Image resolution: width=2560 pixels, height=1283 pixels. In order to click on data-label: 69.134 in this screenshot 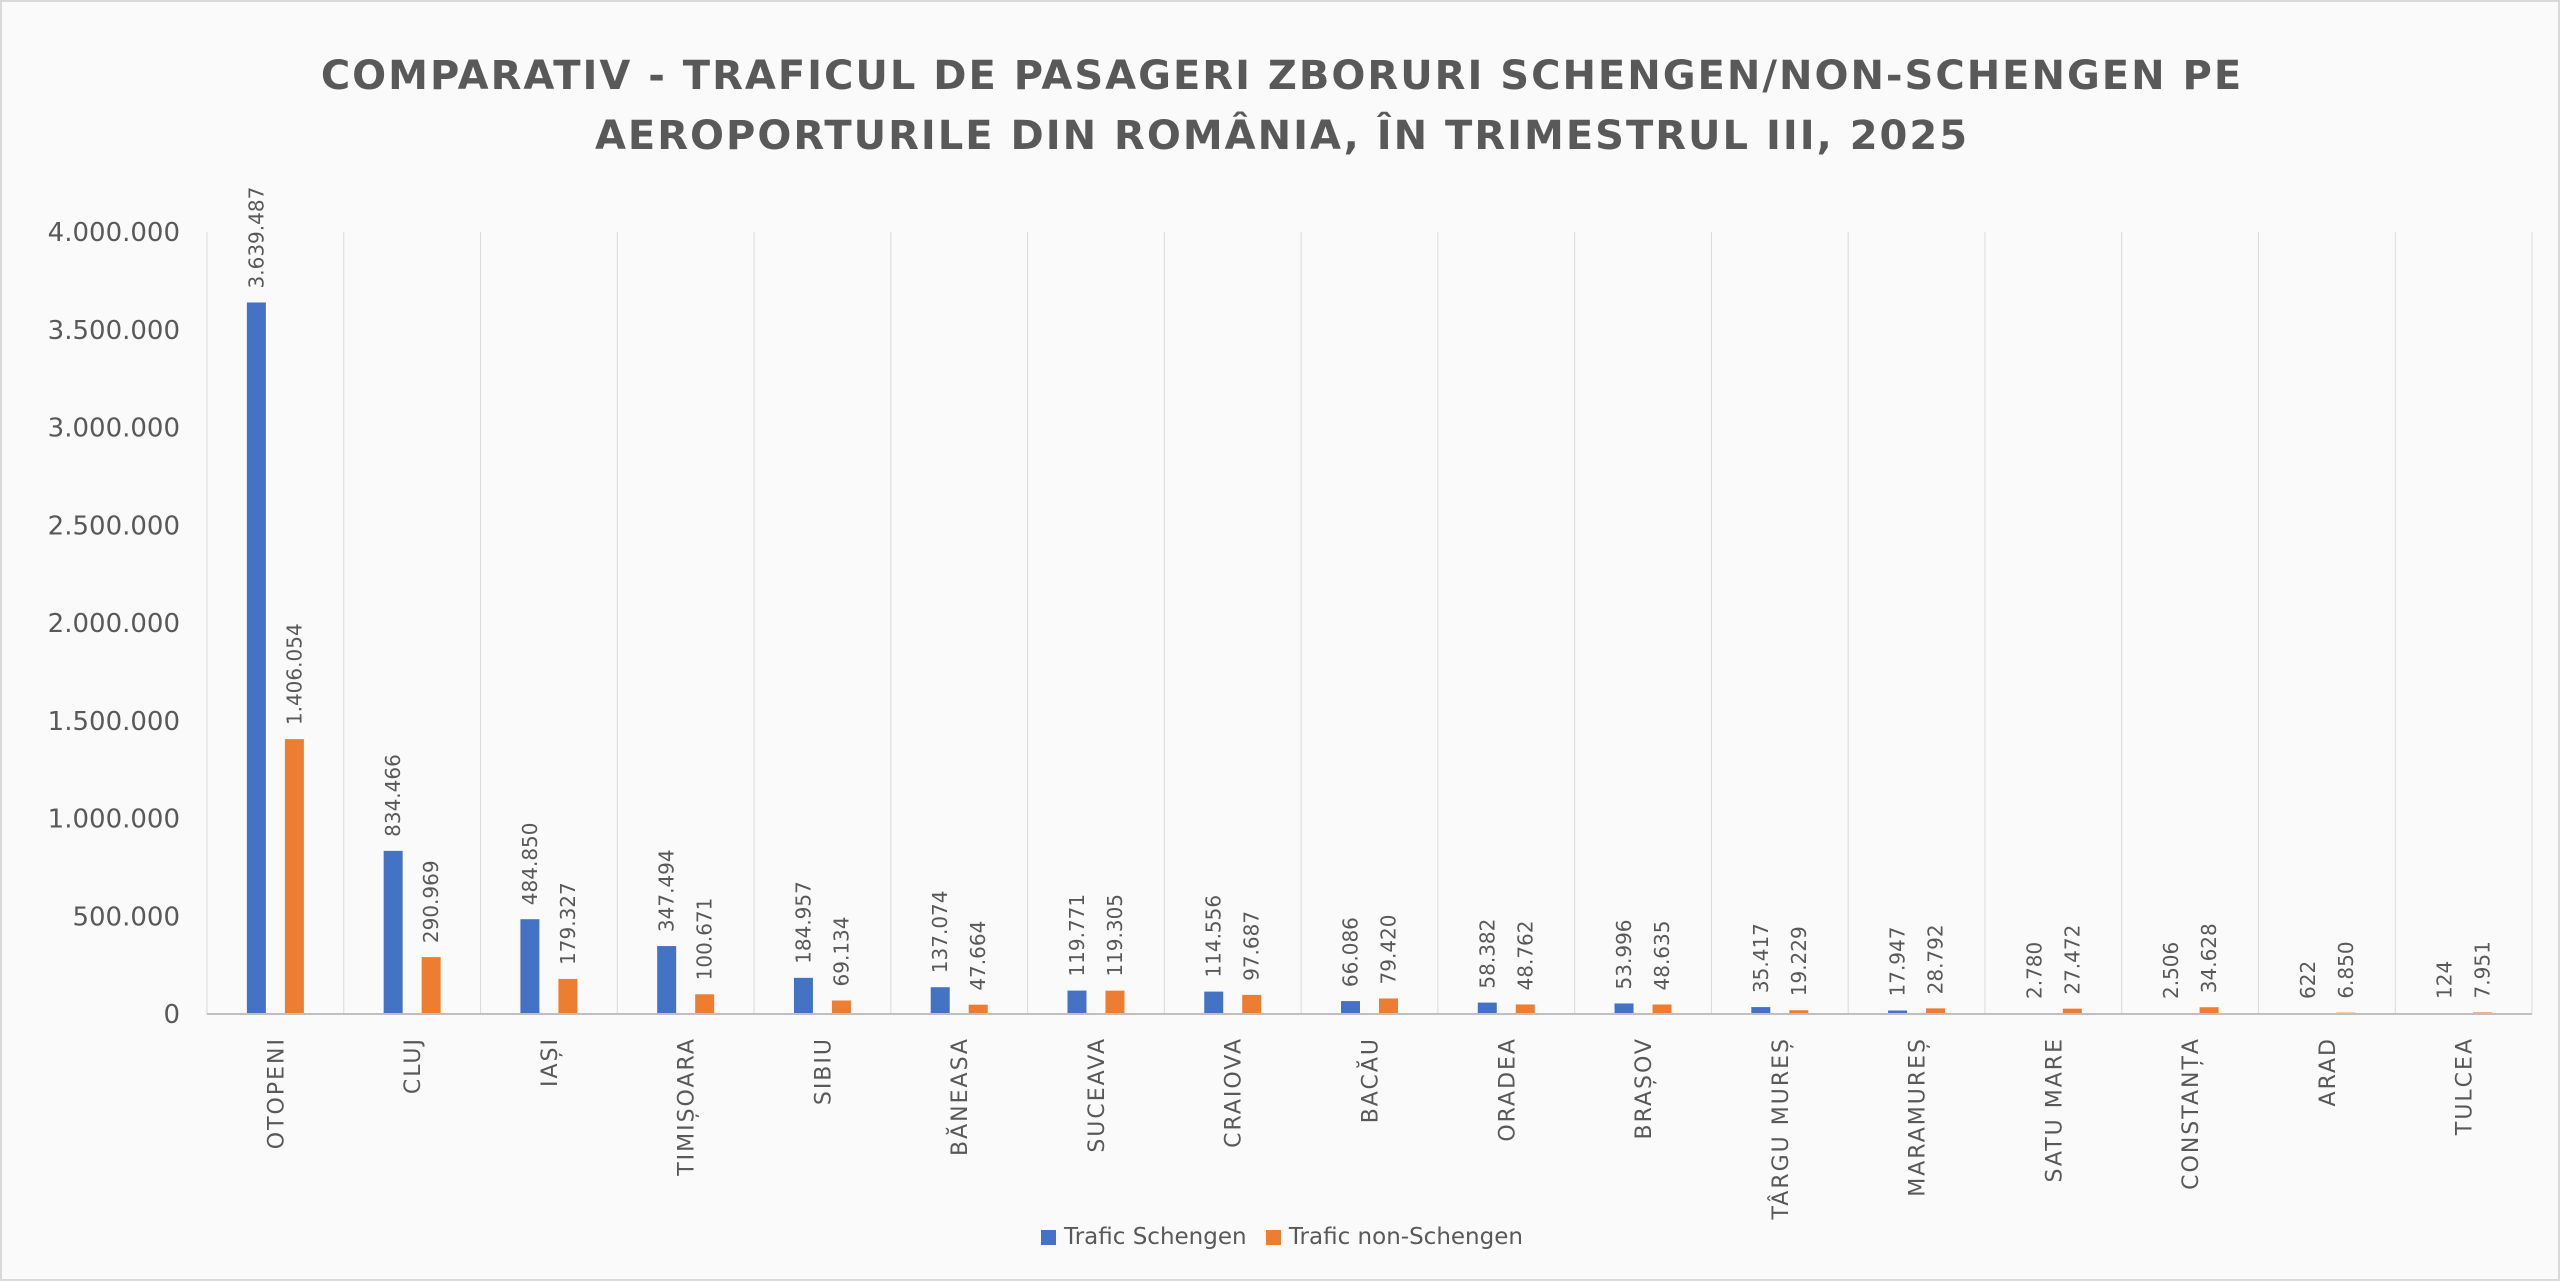, I will do `click(841, 951)`.